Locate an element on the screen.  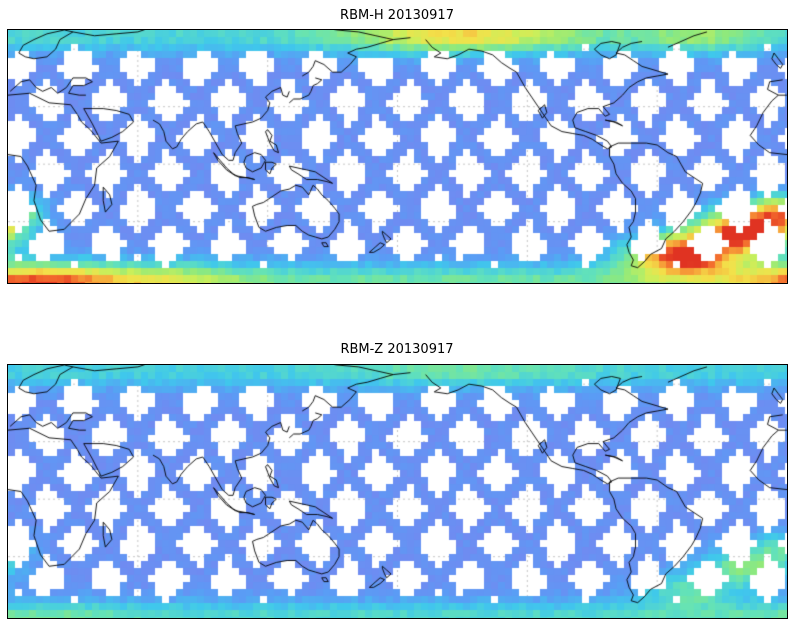
chart-title-rbm-h: RBM-H 20130917 is located at coordinates (397, 15).